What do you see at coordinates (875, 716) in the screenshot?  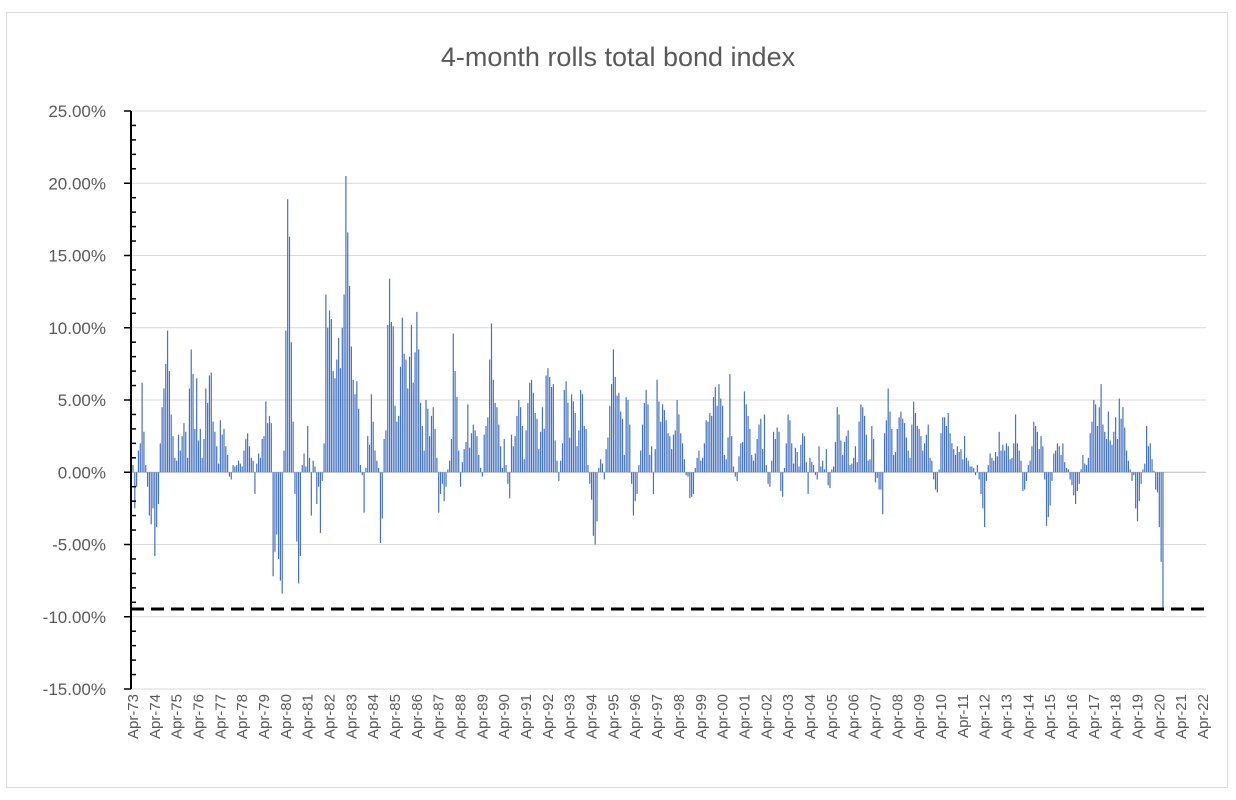 I see `x-tick-label: Apr-07` at bounding box center [875, 716].